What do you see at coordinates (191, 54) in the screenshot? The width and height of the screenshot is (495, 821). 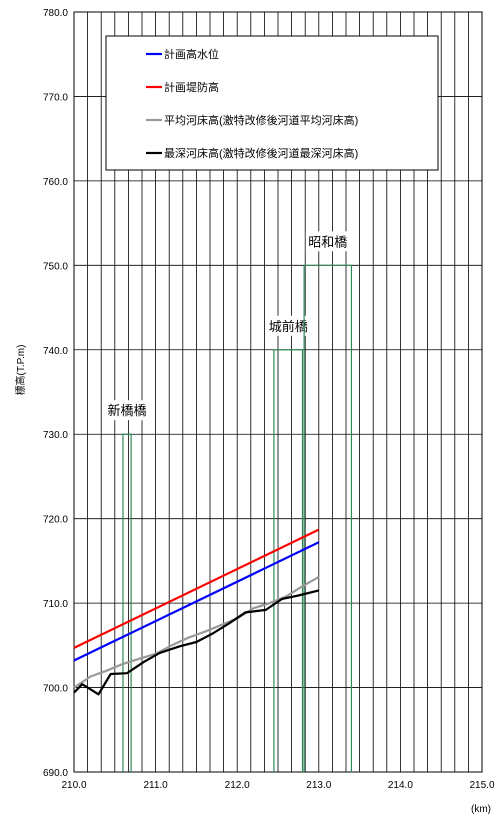 I see `legend-entry-label: 計画高水位` at bounding box center [191, 54].